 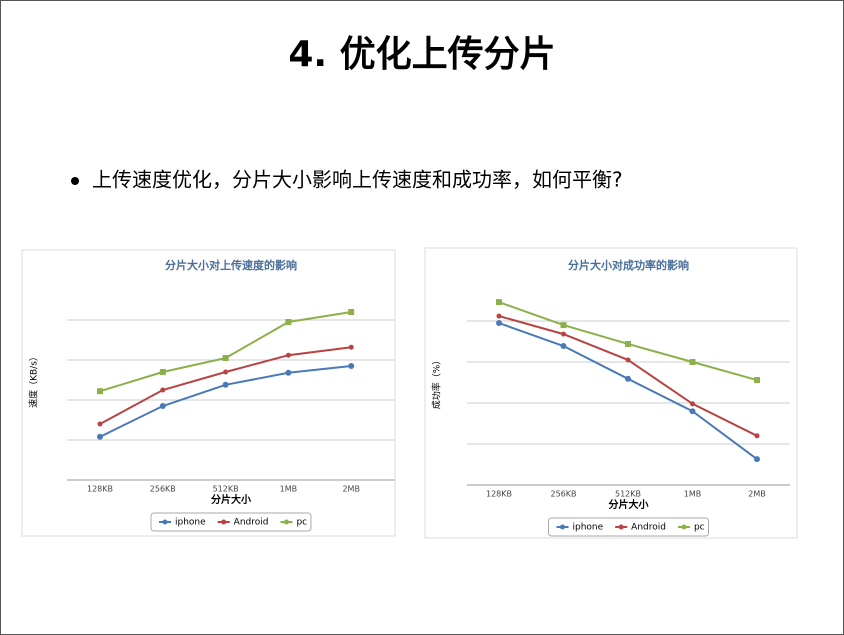 What do you see at coordinates (421, 54) in the screenshot?
I see `slide-title: 4. 优化上传分片` at bounding box center [421, 54].